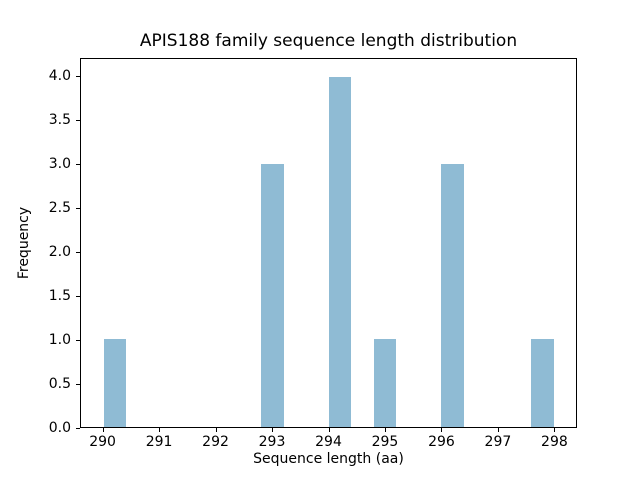  Describe the element at coordinates (498, 442) in the screenshot. I see `x-tick-label: 297` at that location.